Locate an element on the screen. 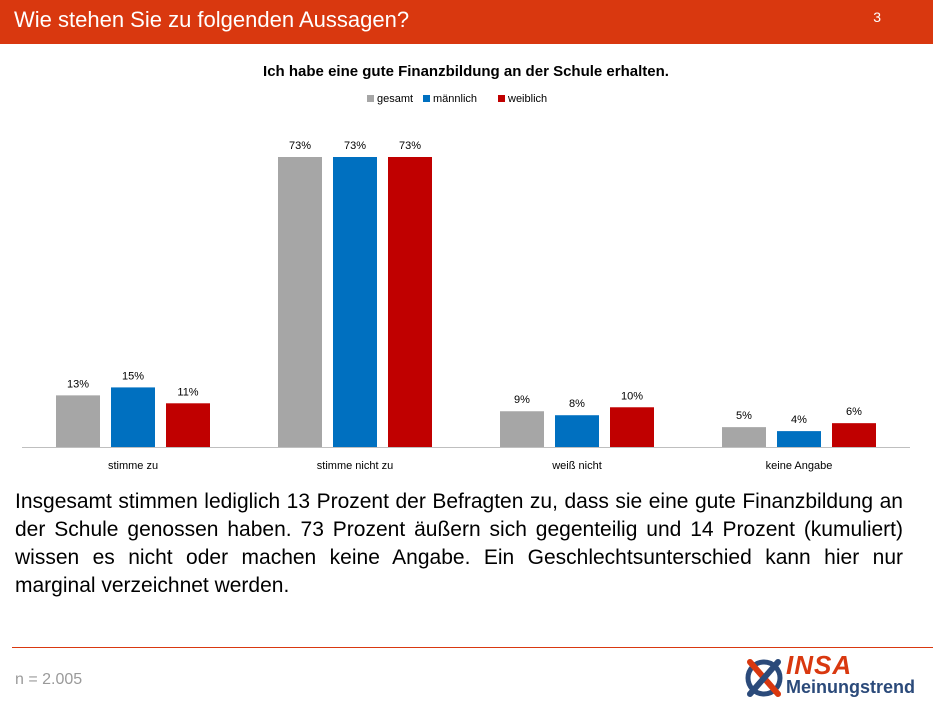  data-label: 8% is located at coordinates (577, 404).